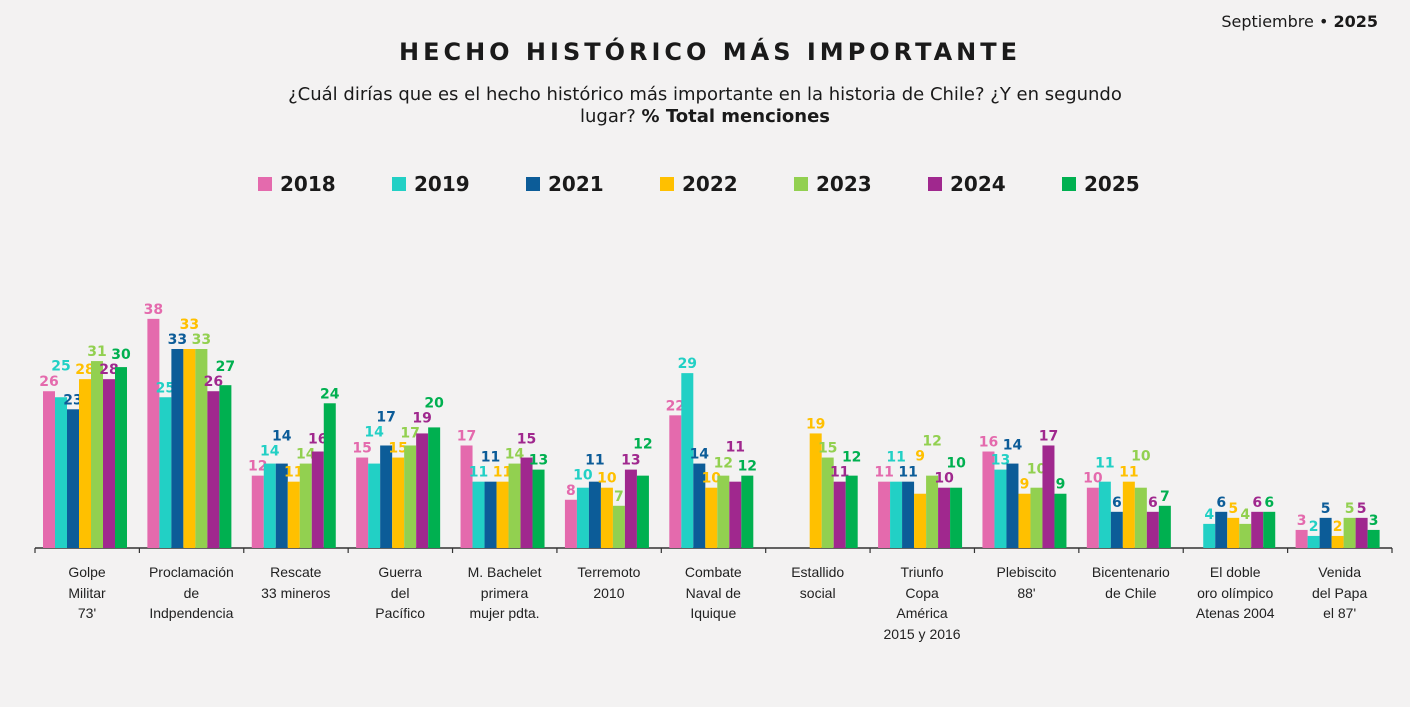 The width and height of the screenshot is (1410, 707). What do you see at coordinates (619, 497) in the screenshot?
I see `data-label: 7` at bounding box center [619, 497].